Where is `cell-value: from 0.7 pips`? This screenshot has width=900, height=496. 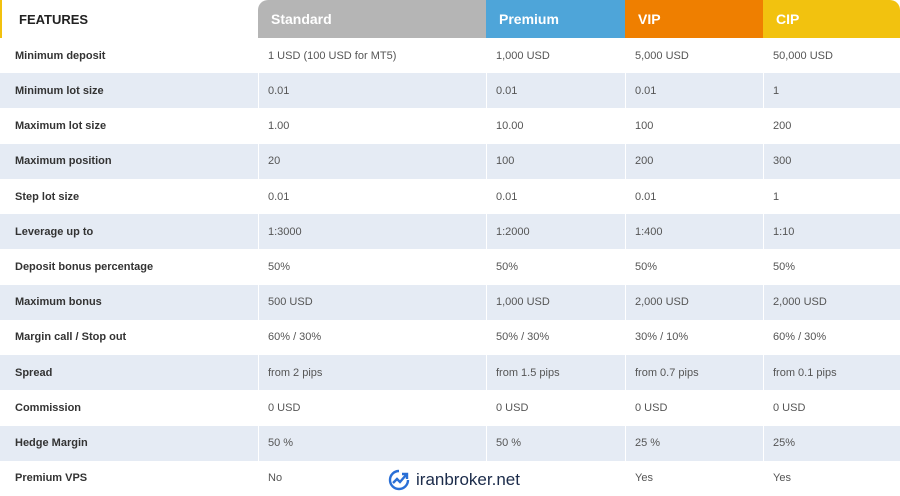
cell-value: from 0.7 pips is located at coordinates (667, 372).